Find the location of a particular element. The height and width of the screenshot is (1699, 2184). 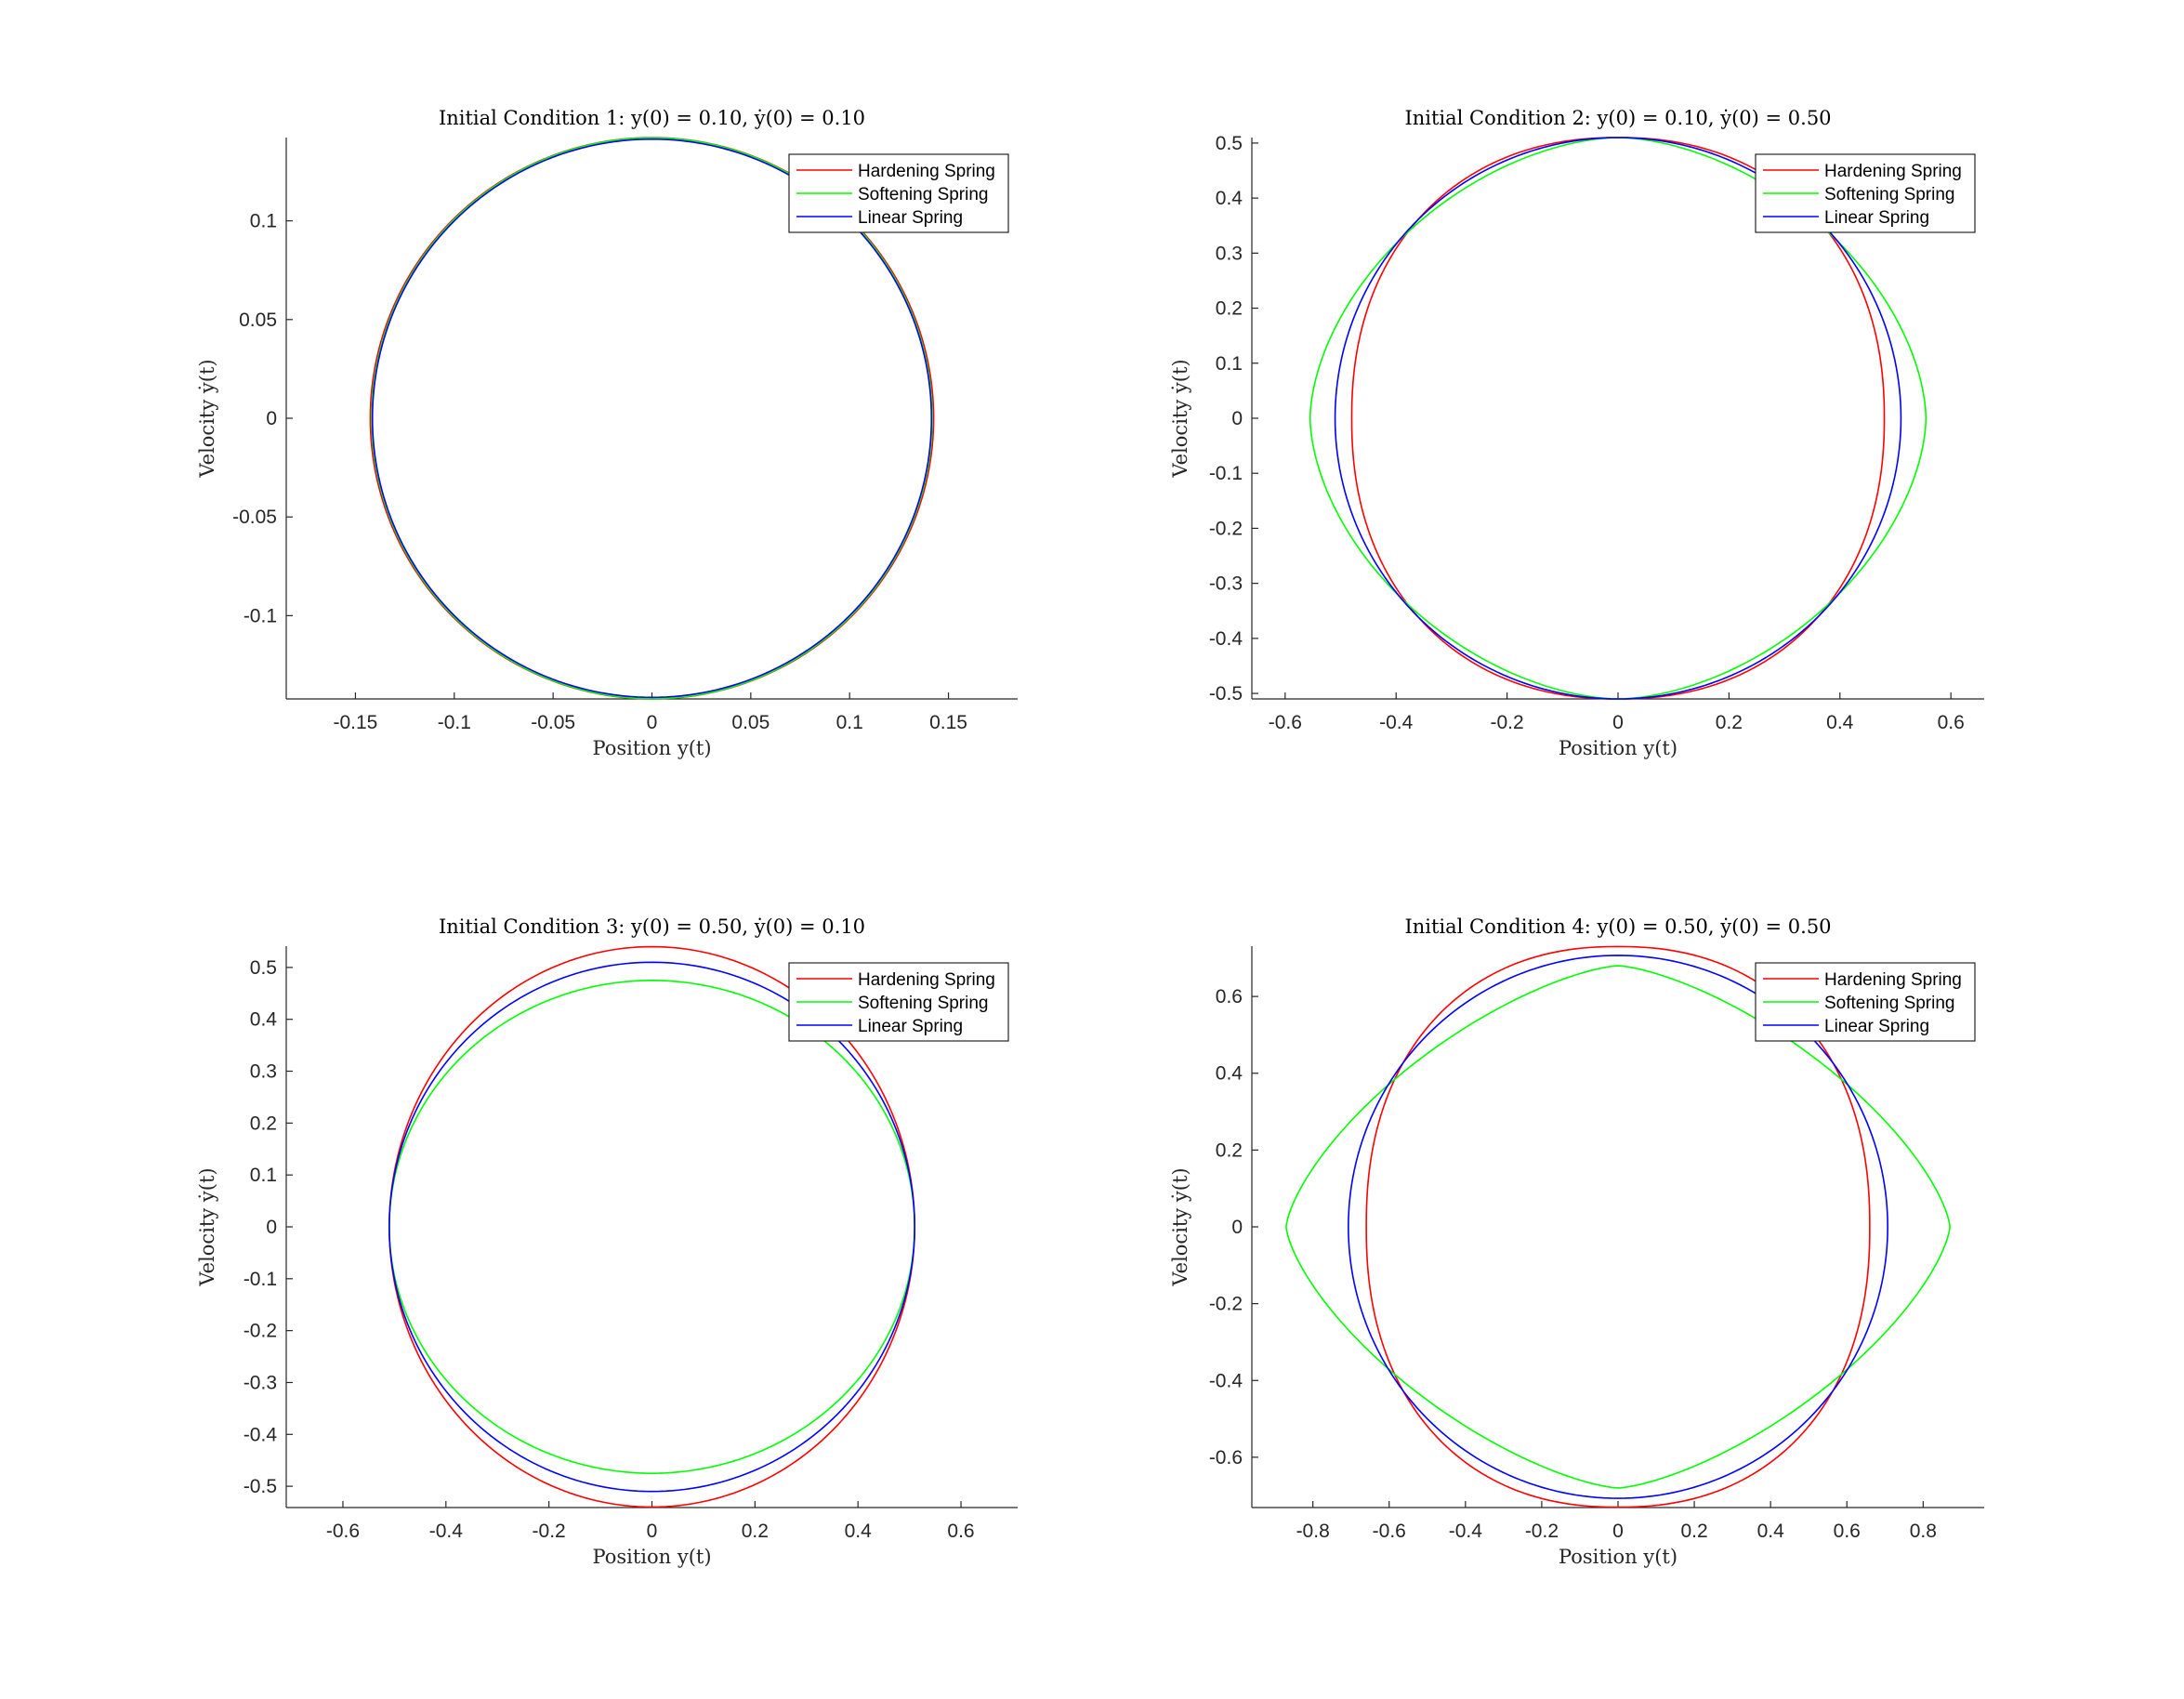

x-tick-label: 0.15 is located at coordinates (948, 722).